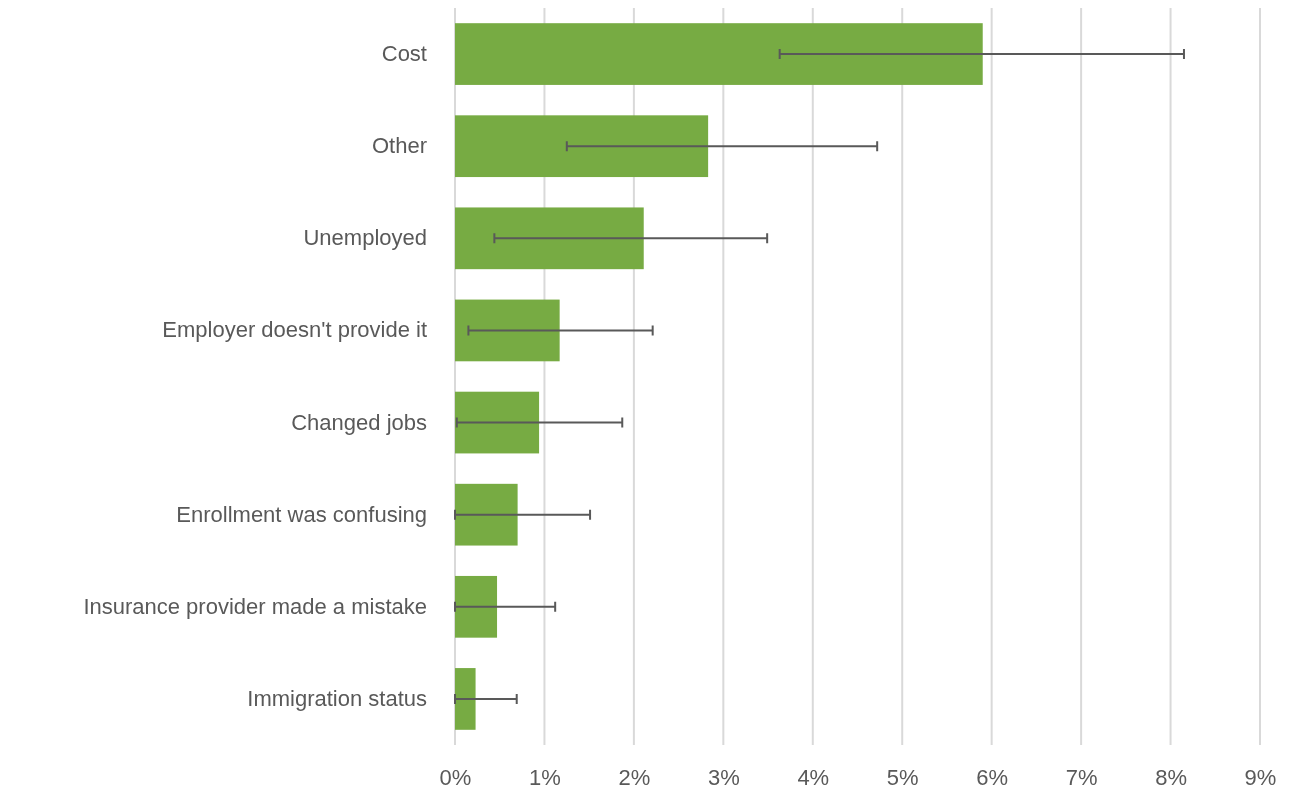  What do you see at coordinates (1171, 777) in the screenshot?
I see `x-tick-label: 8%` at bounding box center [1171, 777].